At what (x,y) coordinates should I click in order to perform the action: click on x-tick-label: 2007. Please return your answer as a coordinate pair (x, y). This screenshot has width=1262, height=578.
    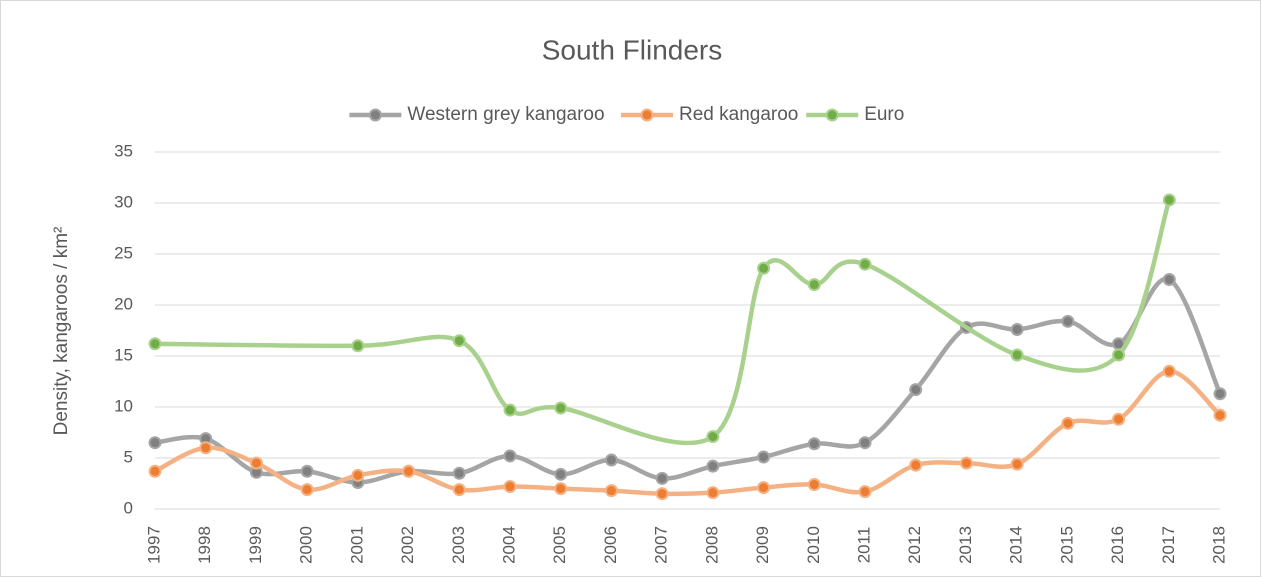
    Looking at the image, I should click on (661, 545).